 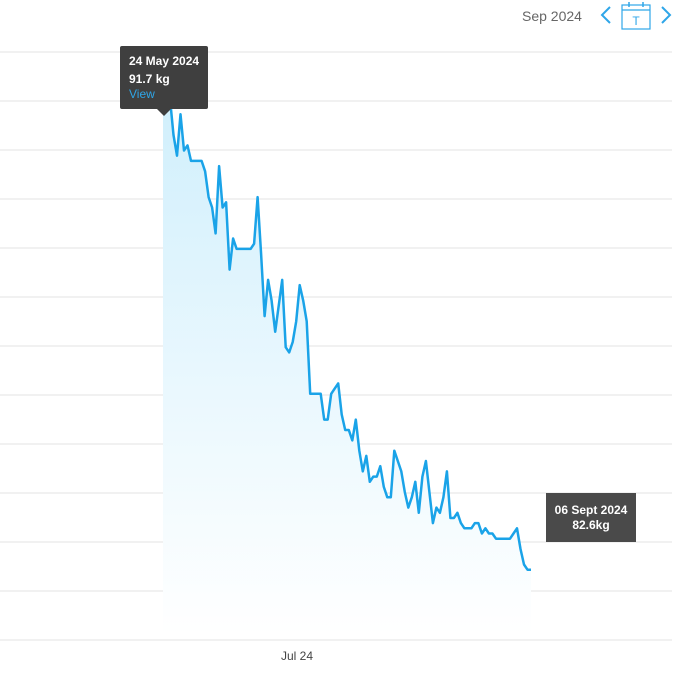 What do you see at coordinates (606, 15) in the screenshot?
I see `chevron-left-icon` at bounding box center [606, 15].